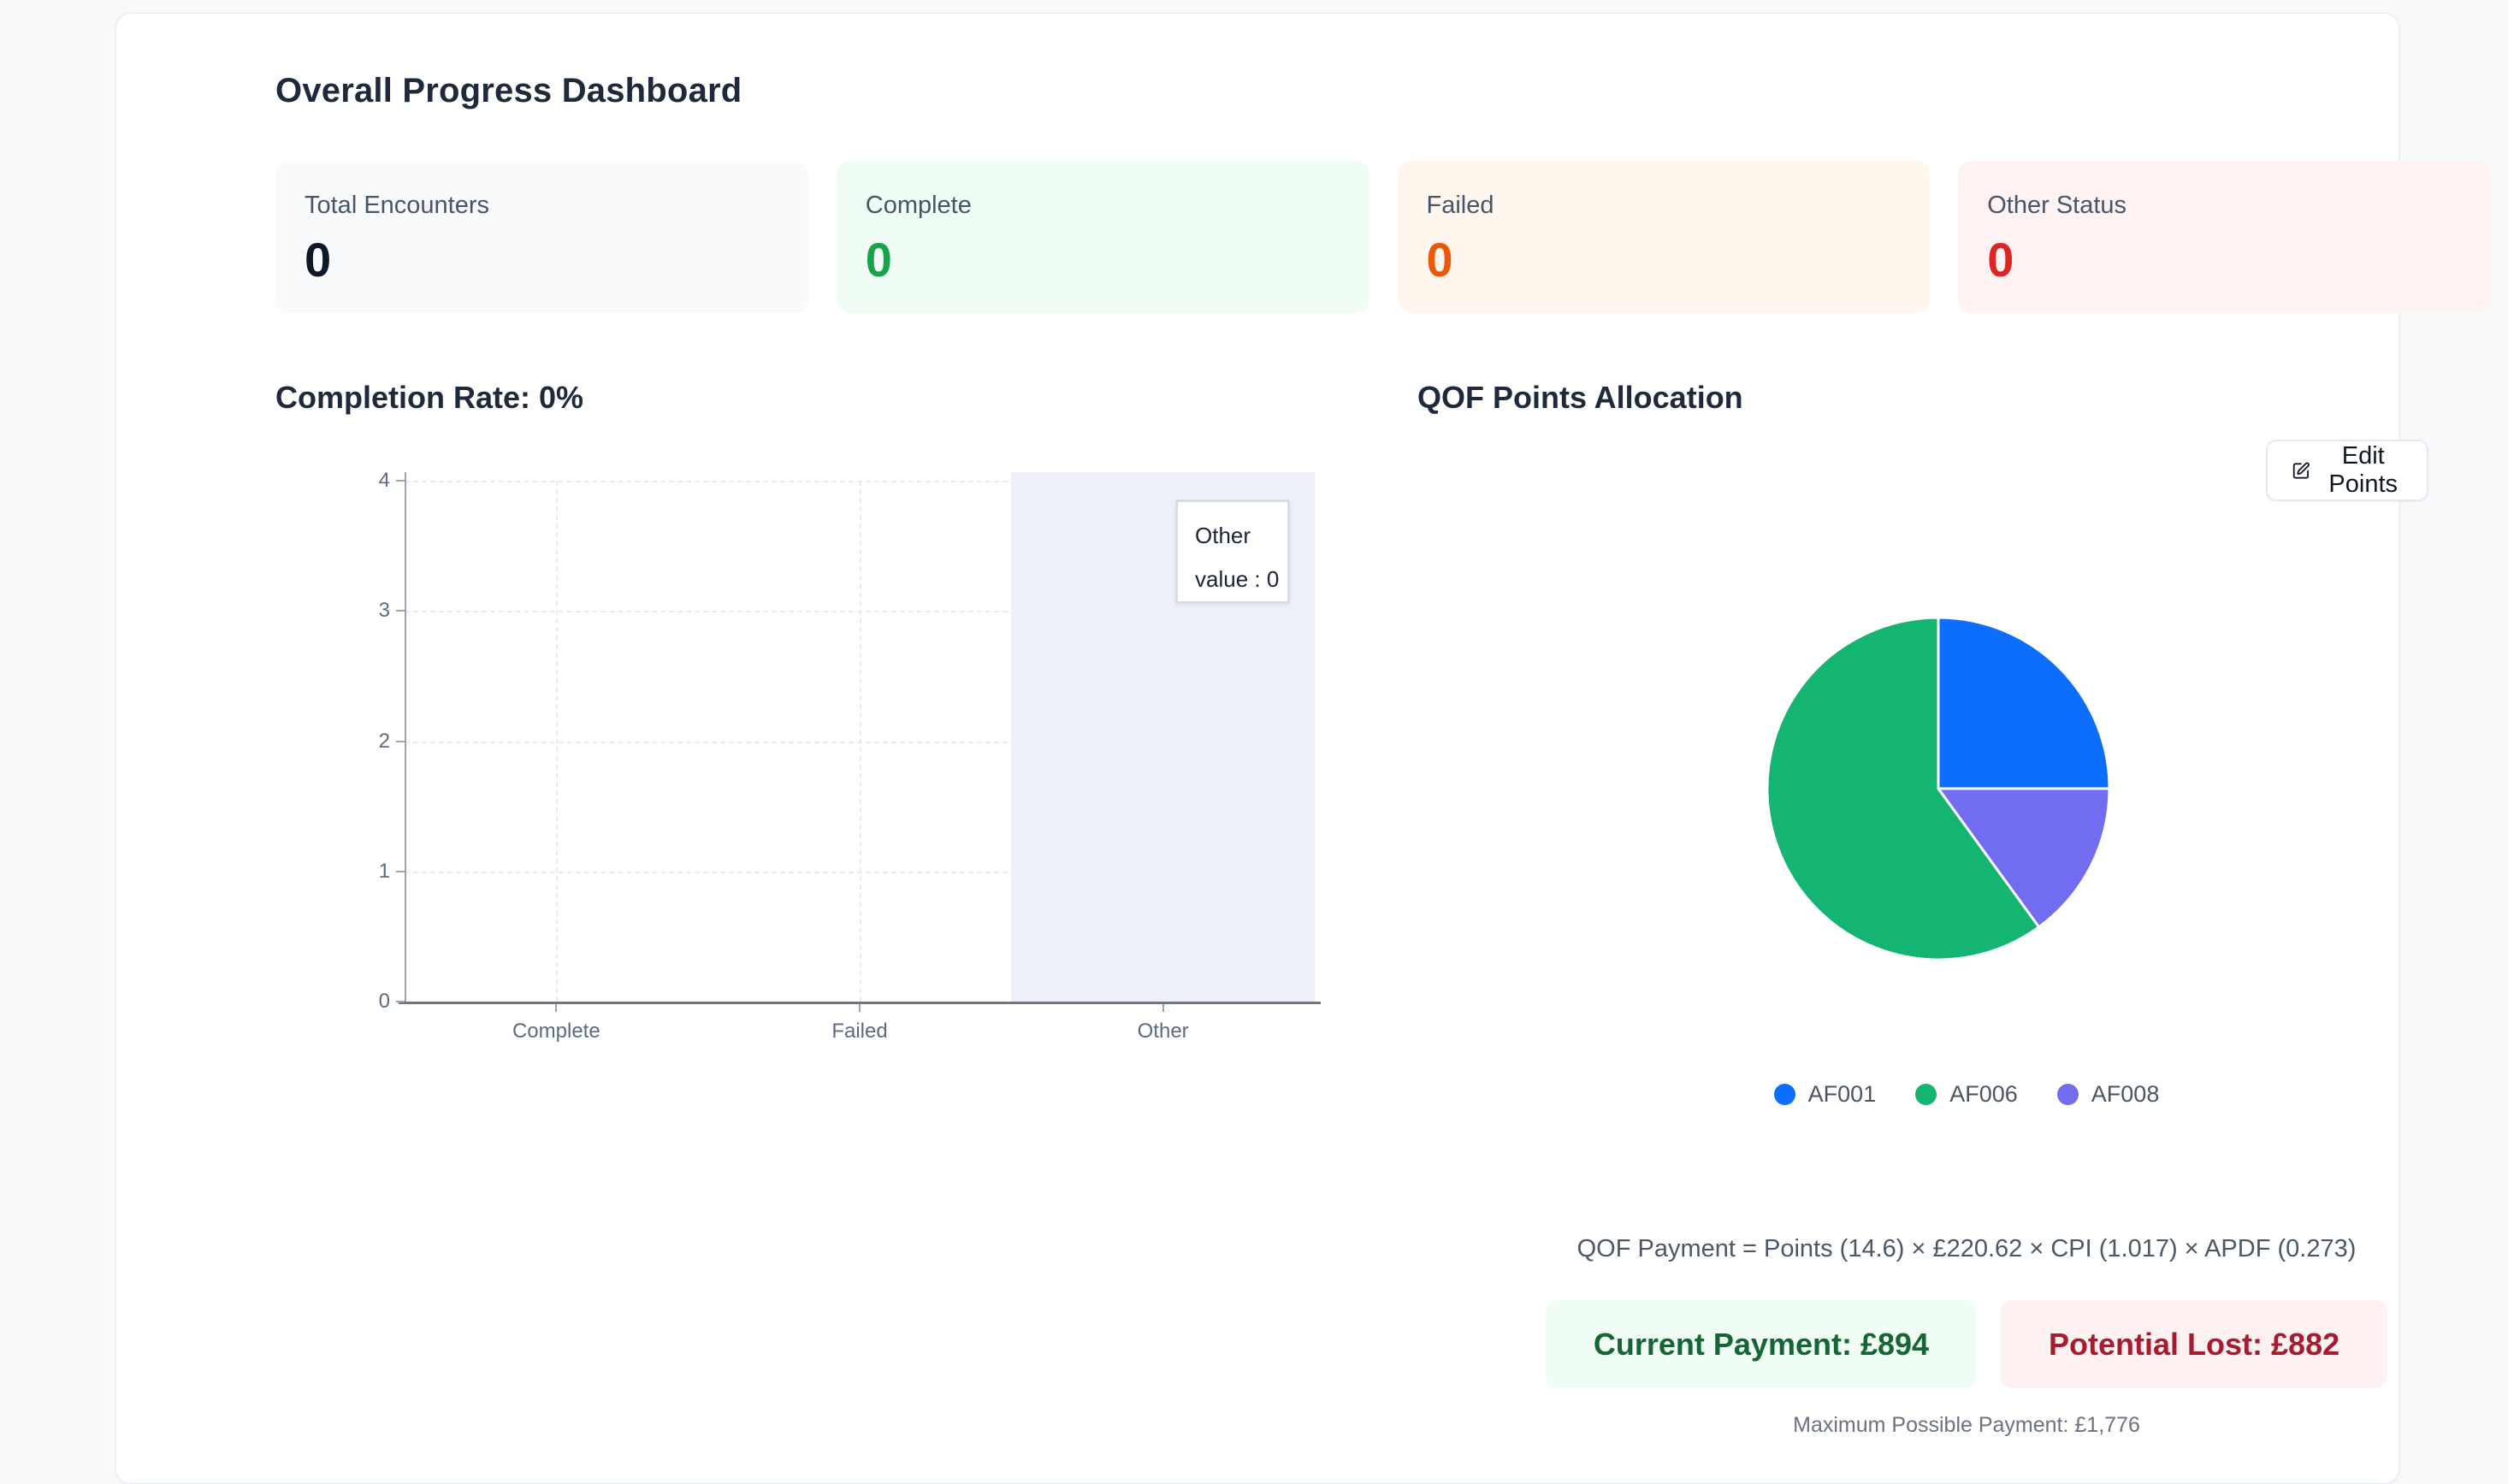 The image size is (2508, 1484). Describe the element at coordinates (1237, 579) in the screenshot. I see `tooltip-value: value : 0` at that location.